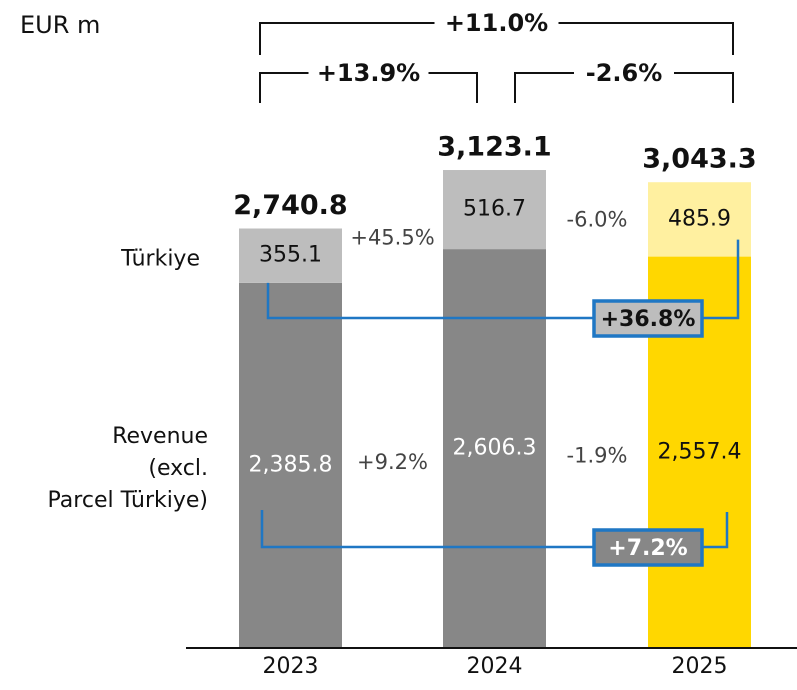 Image resolution: width=797 pixels, height=690 pixels. What do you see at coordinates (291, 666) in the screenshot?
I see `x-tick-label: 2023` at bounding box center [291, 666].